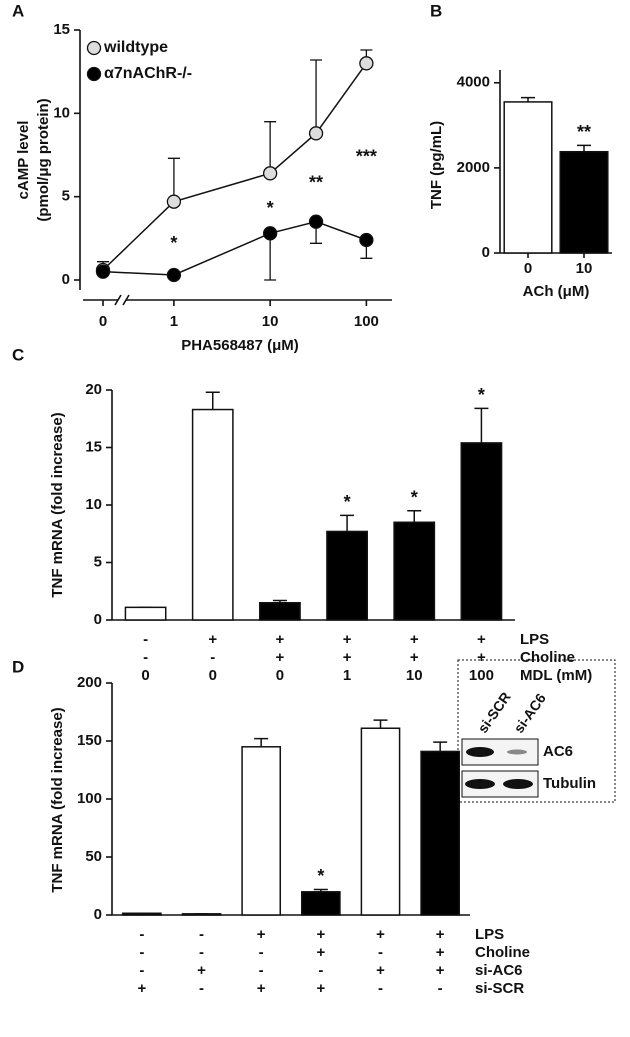 The height and width of the screenshot is (1037, 630). I want to click on panel-label: D, so click(18, 666).